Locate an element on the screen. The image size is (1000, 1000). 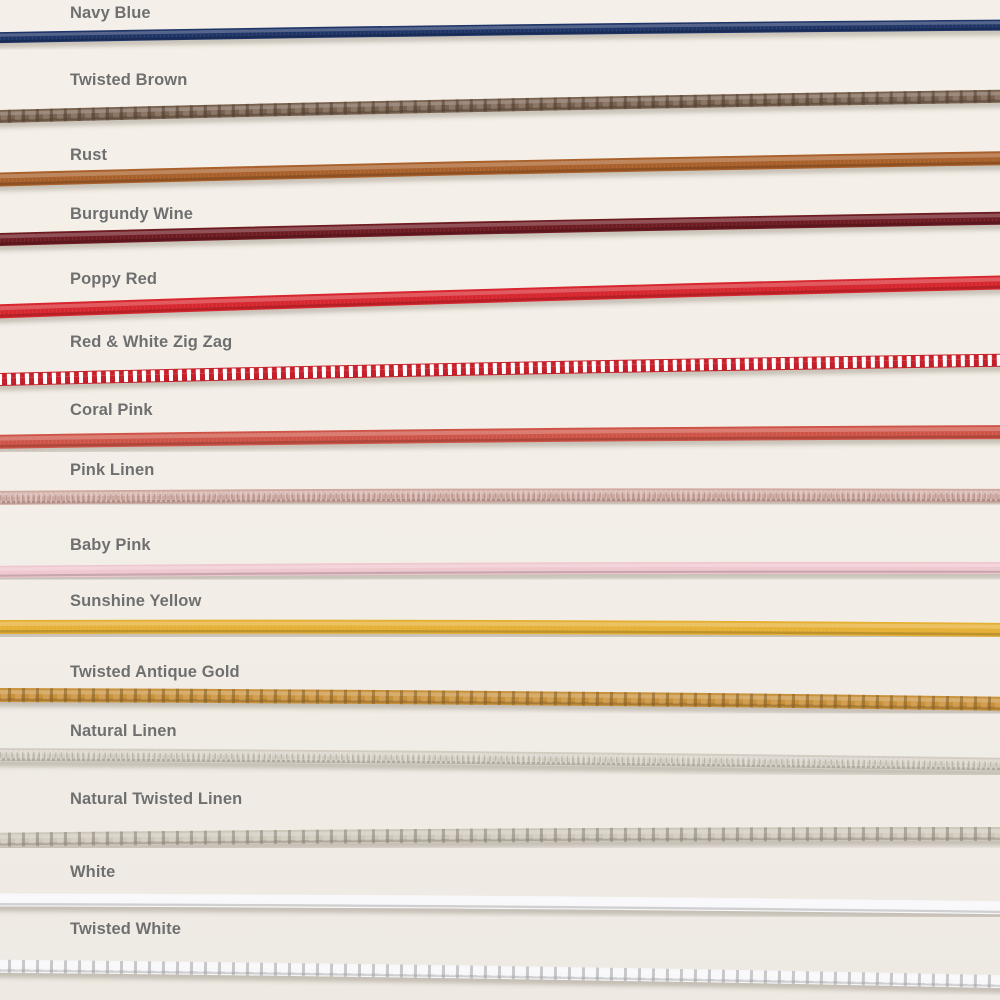
cable-coral-pink is located at coordinates (500, 437).